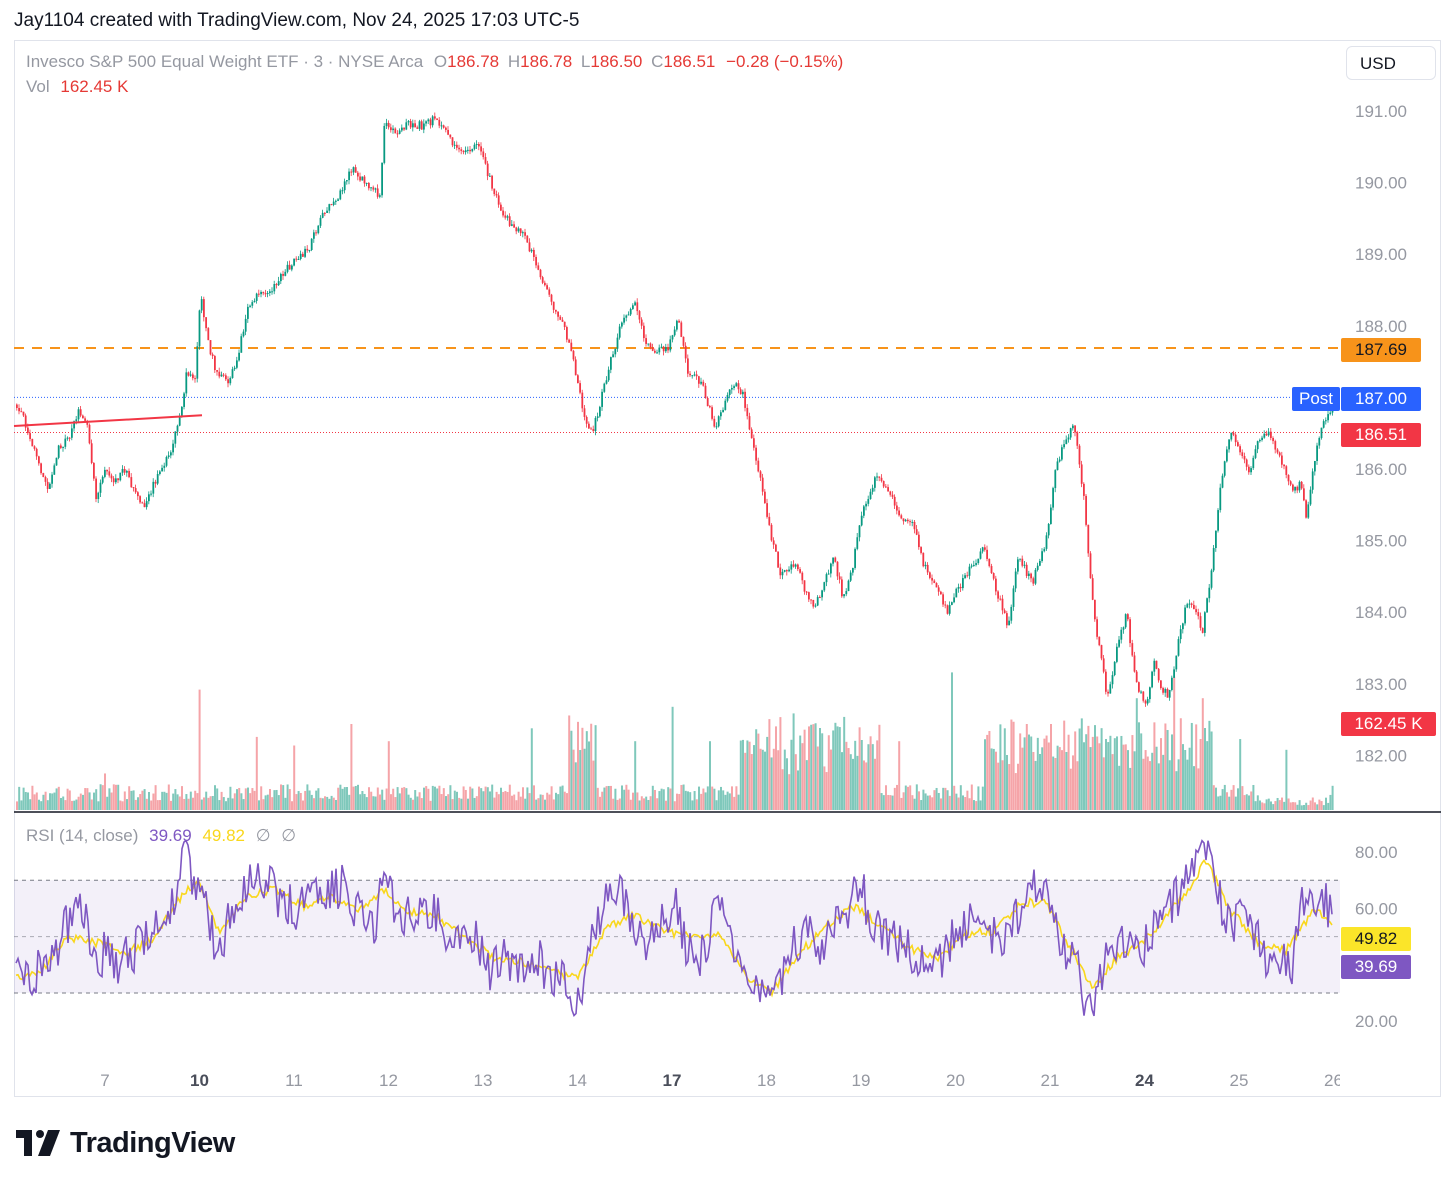 The width and height of the screenshot is (1456, 1186). What do you see at coordinates (657, 61) in the screenshot?
I see `close-label: C` at bounding box center [657, 61].